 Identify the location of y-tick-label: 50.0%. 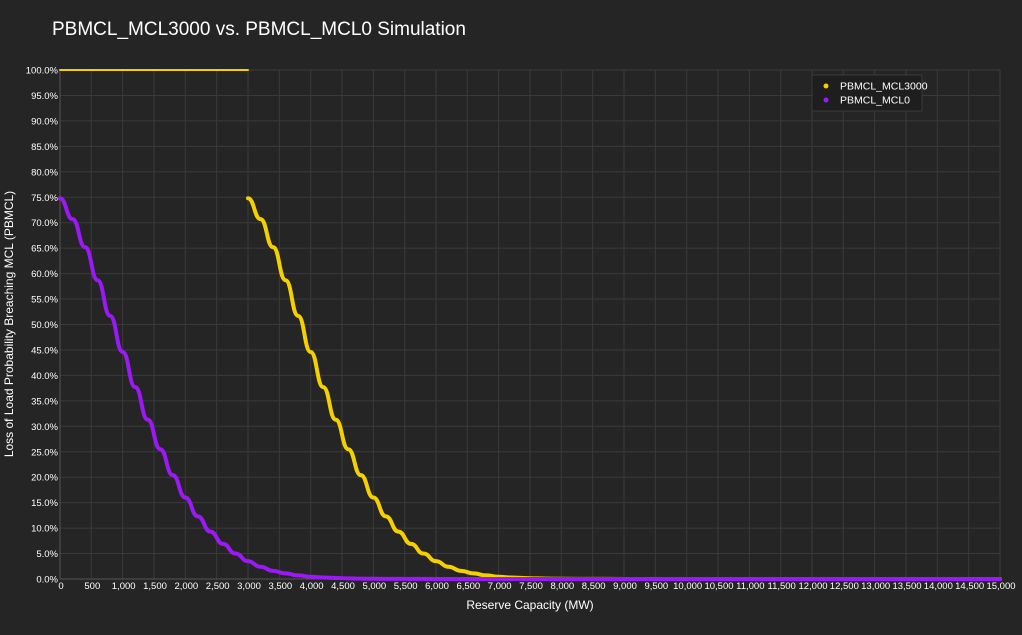
(44, 325).